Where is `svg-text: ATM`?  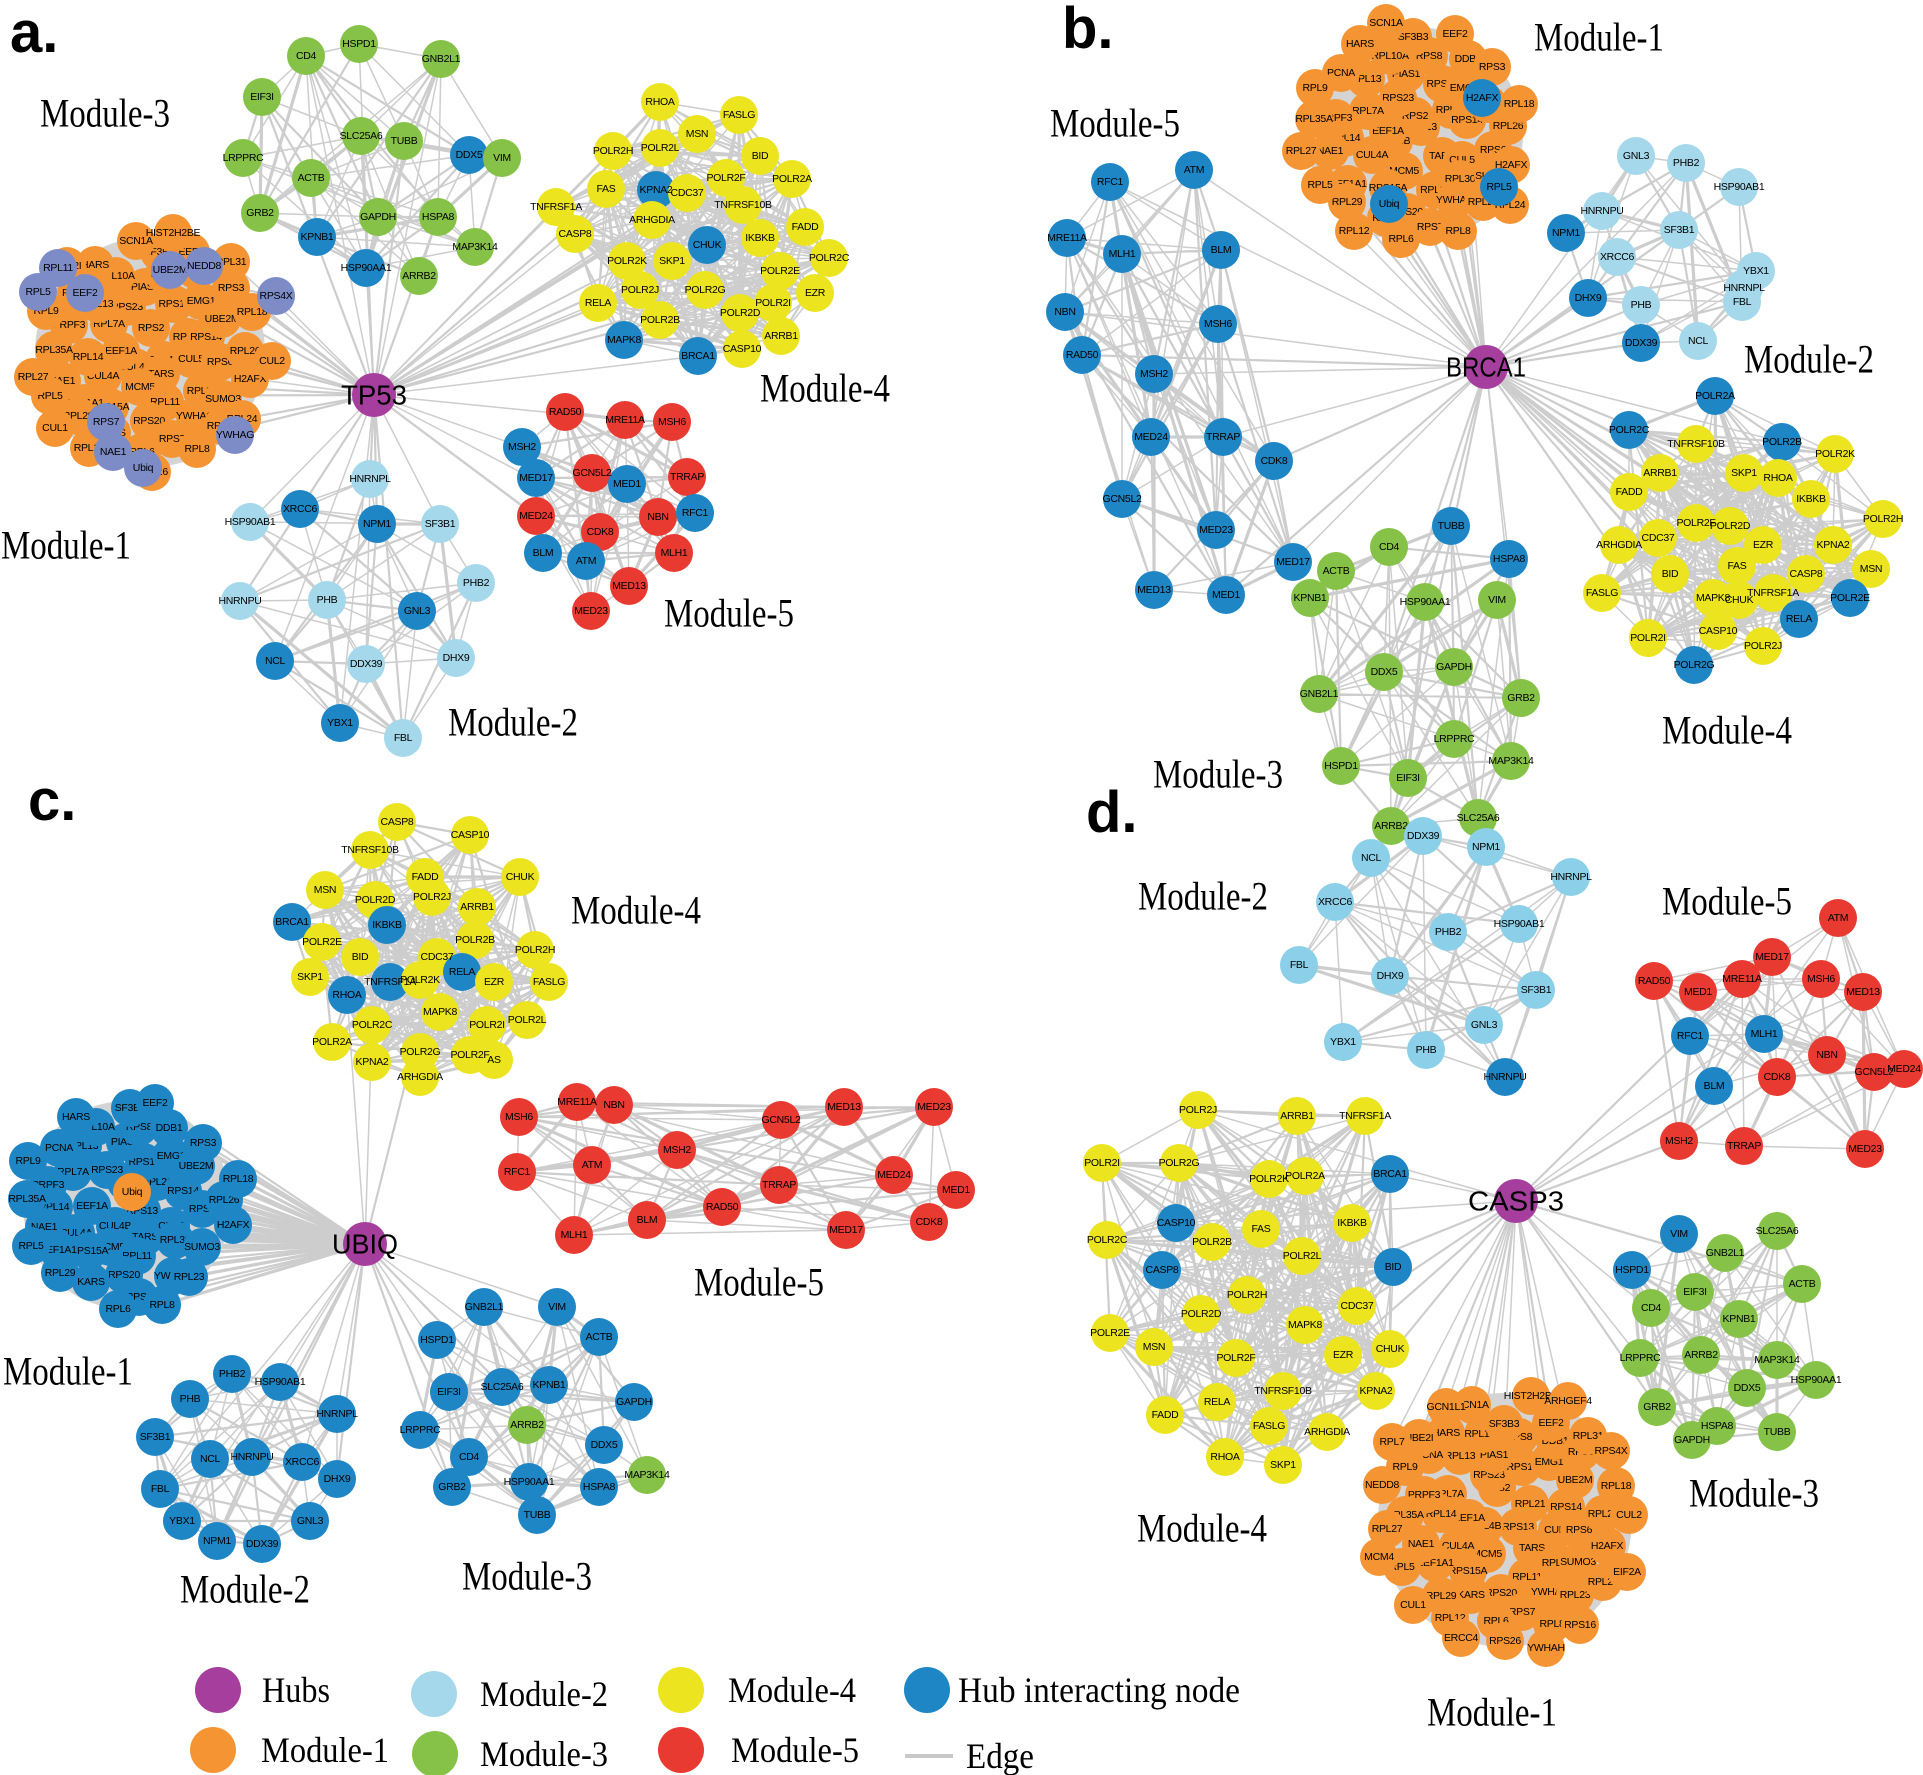 svg-text: ATM is located at coordinates (1194, 170).